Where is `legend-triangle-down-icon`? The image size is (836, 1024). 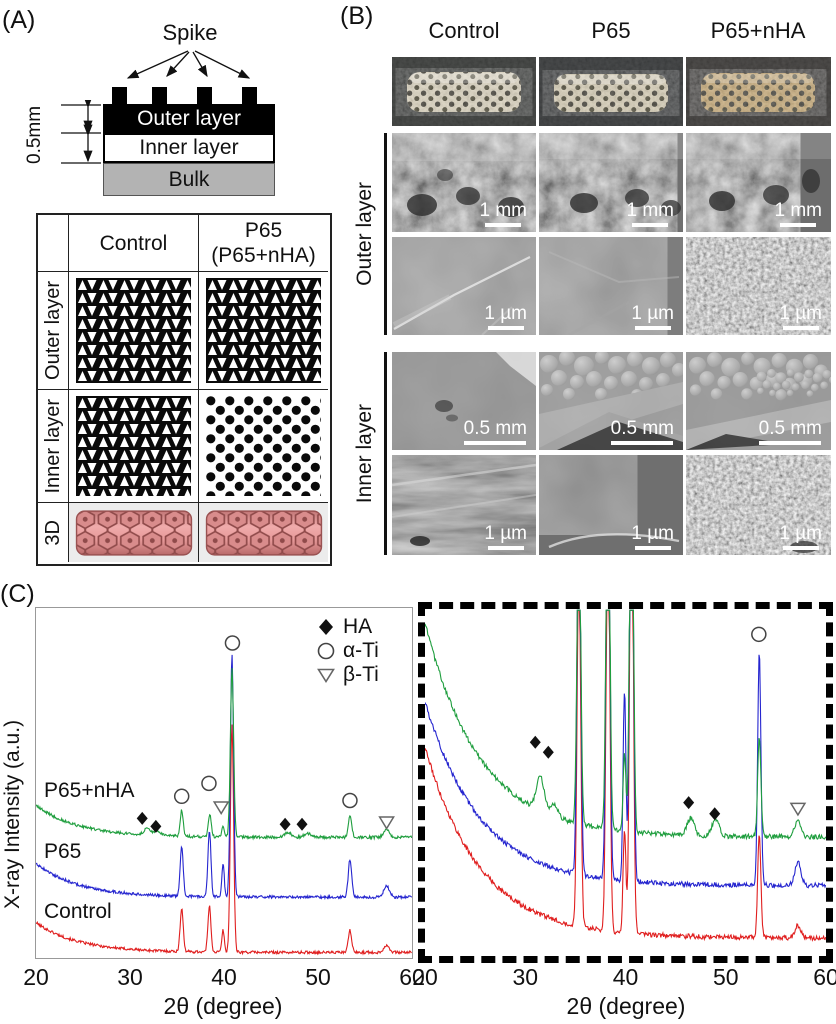
legend-triangle-down-icon is located at coordinates (326, 676).